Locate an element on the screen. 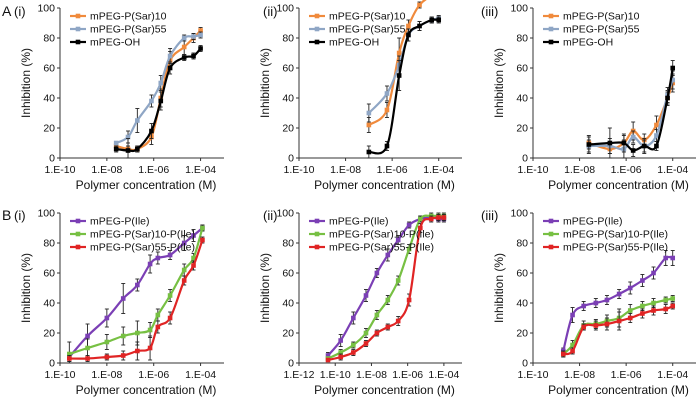 The height and width of the screenshot is (406, 700). legend-entry: mPEG-P(Ile) is located at coordinates (359, 222).